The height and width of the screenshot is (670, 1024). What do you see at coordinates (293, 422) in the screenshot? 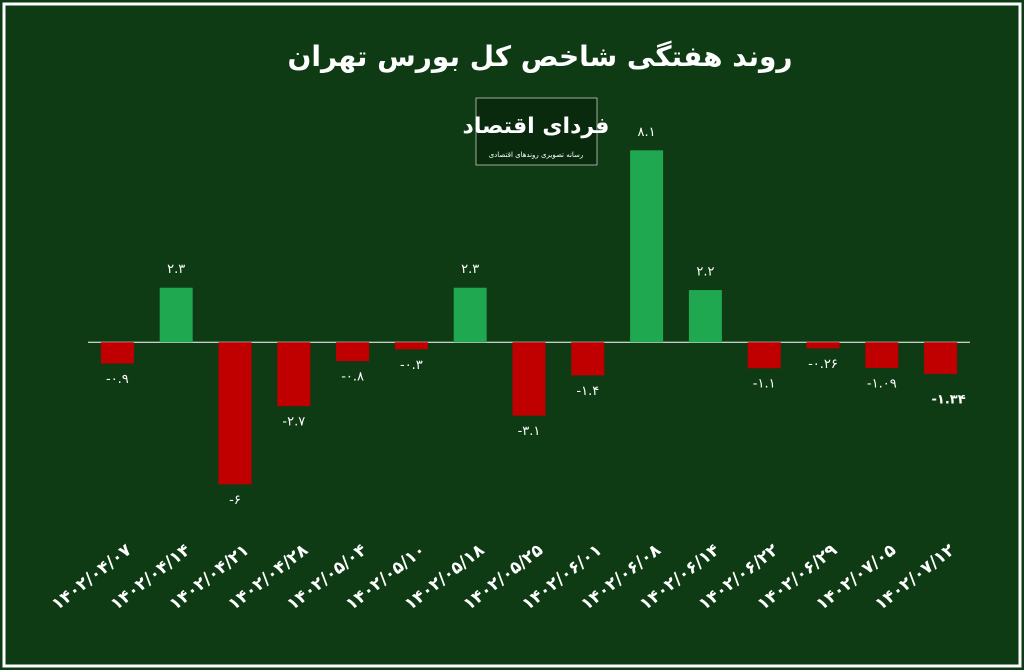
I see `value-label: -۲.۷` at bounding box center [293, 422].